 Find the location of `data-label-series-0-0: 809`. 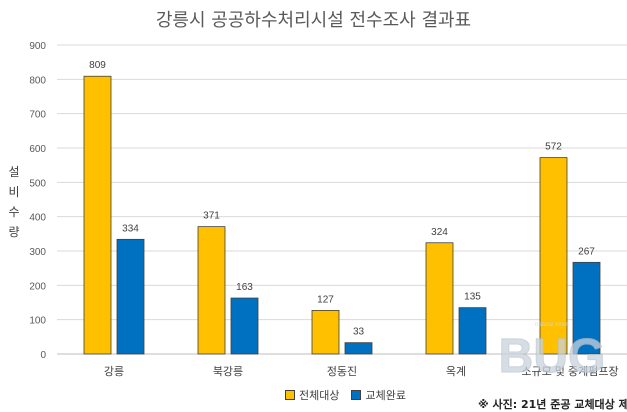

data-label-series-0-0: 809 is located at coordinates (97, 65).